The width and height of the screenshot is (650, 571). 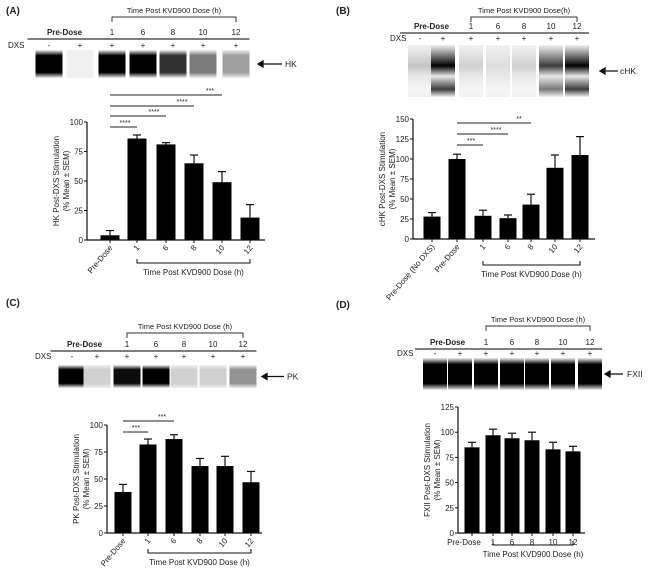 What do you see at coordinates (291, 64) in the screenshot?
I see `band-label: HK` at bounding box center [291, 64].